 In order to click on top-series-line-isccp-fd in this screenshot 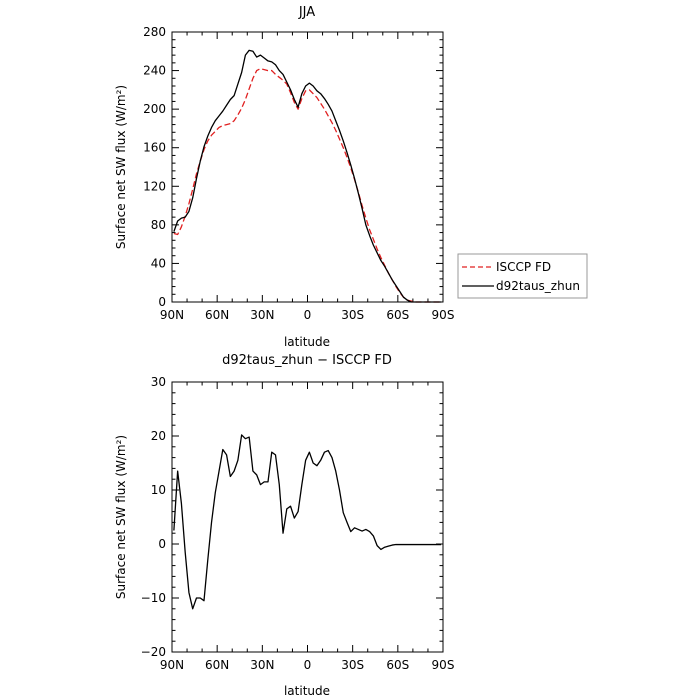, I will do `click(307, 185)`.